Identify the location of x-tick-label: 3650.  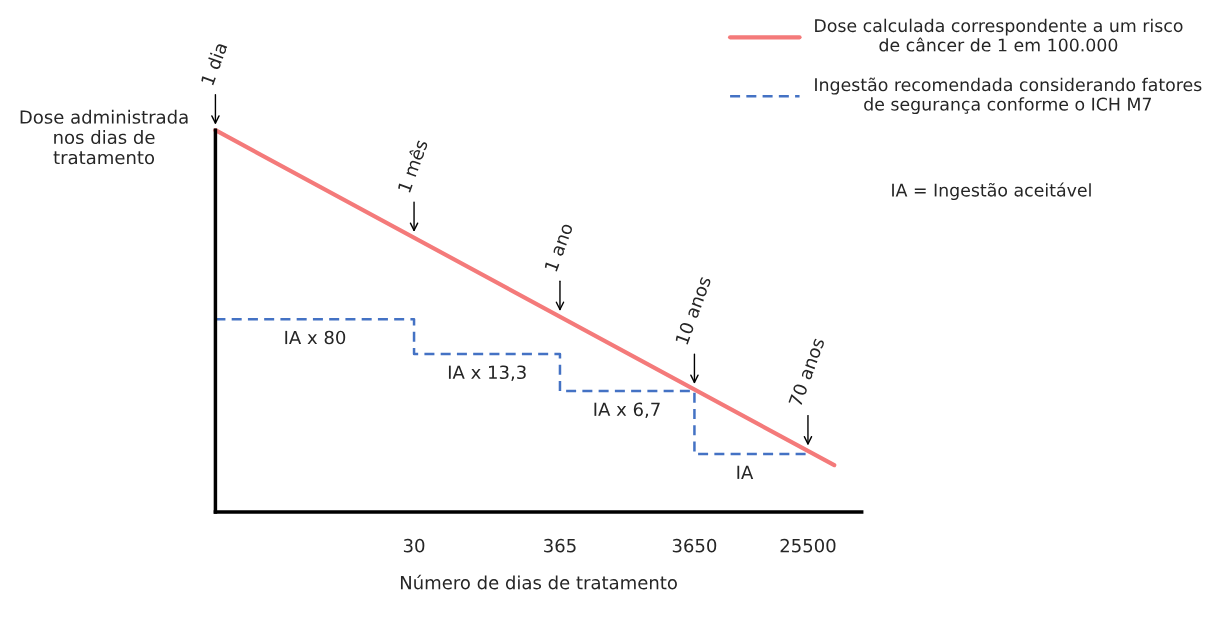
(694, 545).